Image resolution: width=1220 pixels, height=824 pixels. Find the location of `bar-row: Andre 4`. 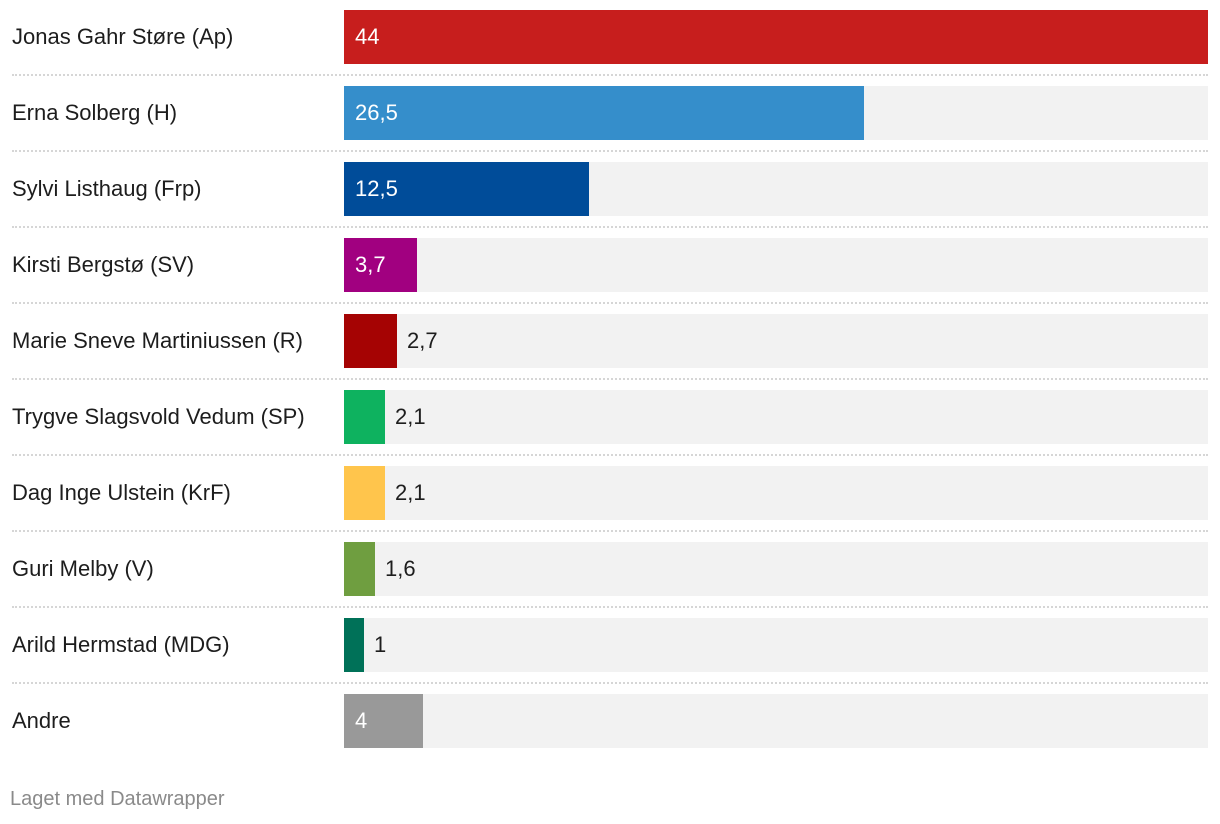

bar-row: Andre 4 is located at coordinates (610, 732).